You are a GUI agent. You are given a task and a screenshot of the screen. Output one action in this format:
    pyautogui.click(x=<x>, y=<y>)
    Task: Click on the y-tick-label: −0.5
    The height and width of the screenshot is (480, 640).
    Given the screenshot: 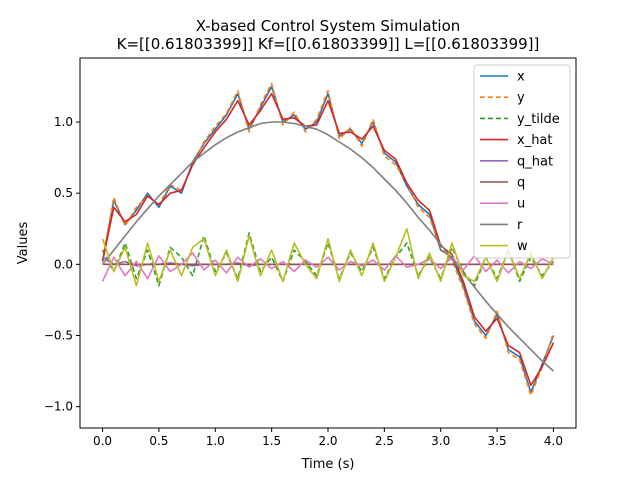 What is the action you would take?
    pyautogui.click(x=58, y=336)
    